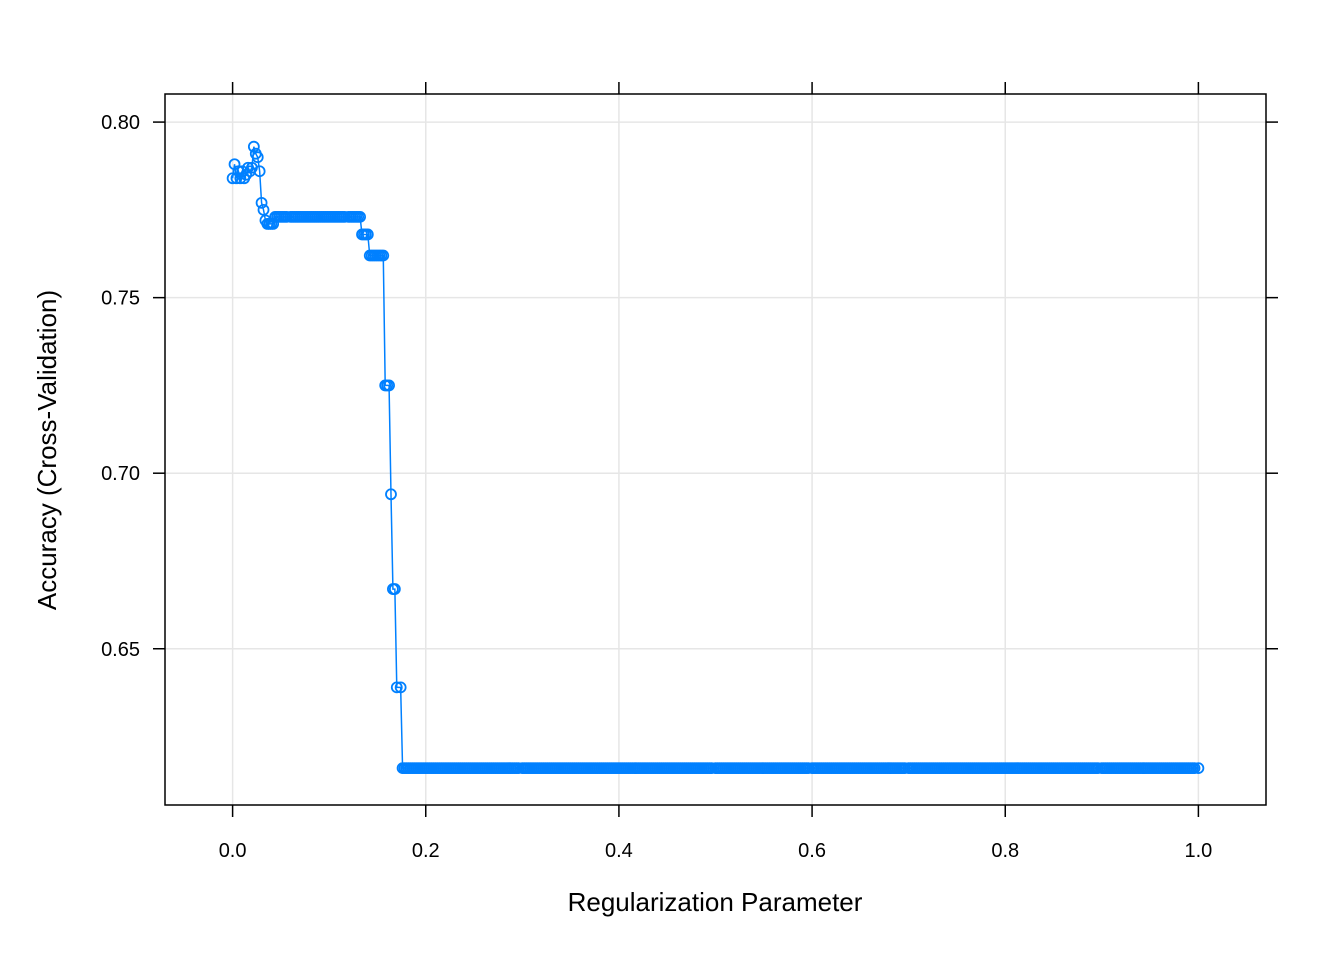 Image resolution: width=1344 pixels, height=960 pixels. What do you see at coordinates (233, 851) in the screenshot?
I see `x-tick-label: 0.0` at bounding box center [233, 851].